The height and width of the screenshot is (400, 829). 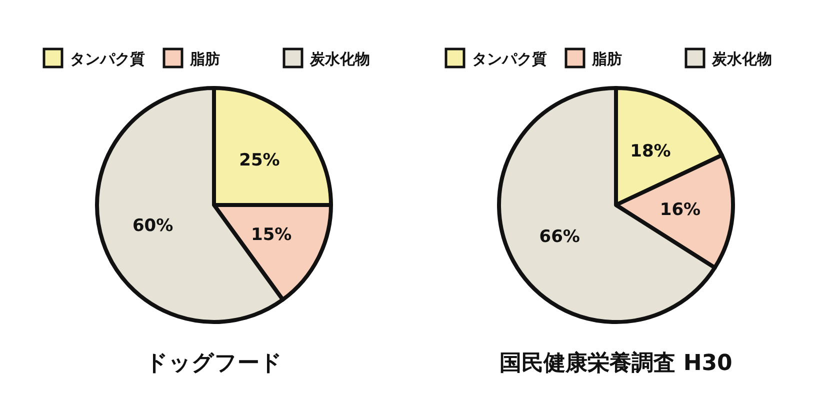 What do you see at coordinates (214, 363) in the screenshot?
I see `text: ドッグフード` at bounding box center [214, 363].